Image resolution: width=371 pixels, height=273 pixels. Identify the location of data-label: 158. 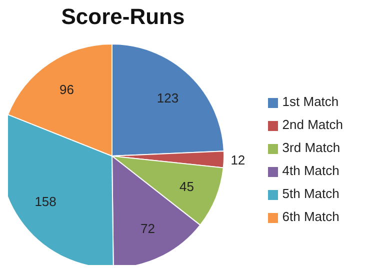
(45, 202).